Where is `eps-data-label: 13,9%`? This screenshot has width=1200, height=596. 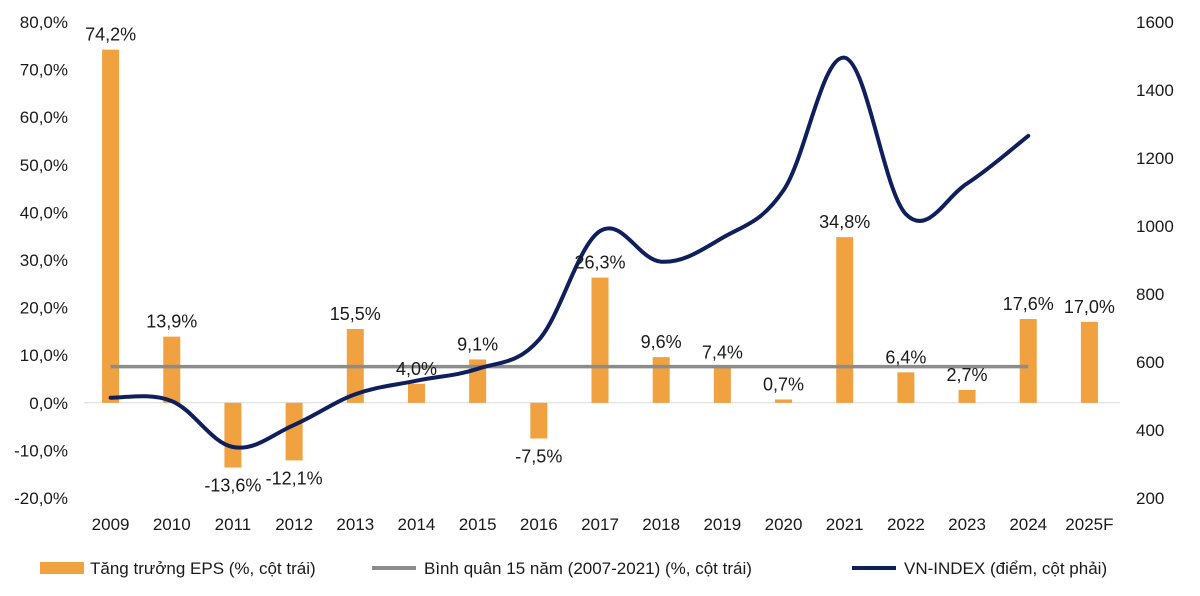
eps-data-label: 13,9% is located at coordinates (171, 322).